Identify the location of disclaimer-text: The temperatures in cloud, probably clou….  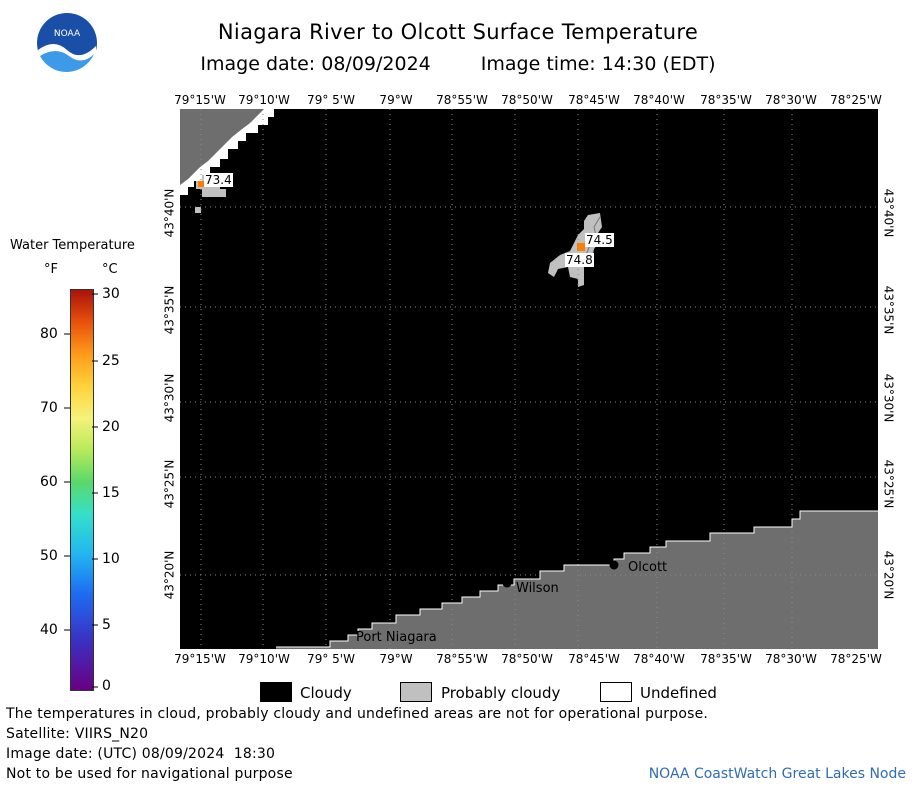
(357, 714).